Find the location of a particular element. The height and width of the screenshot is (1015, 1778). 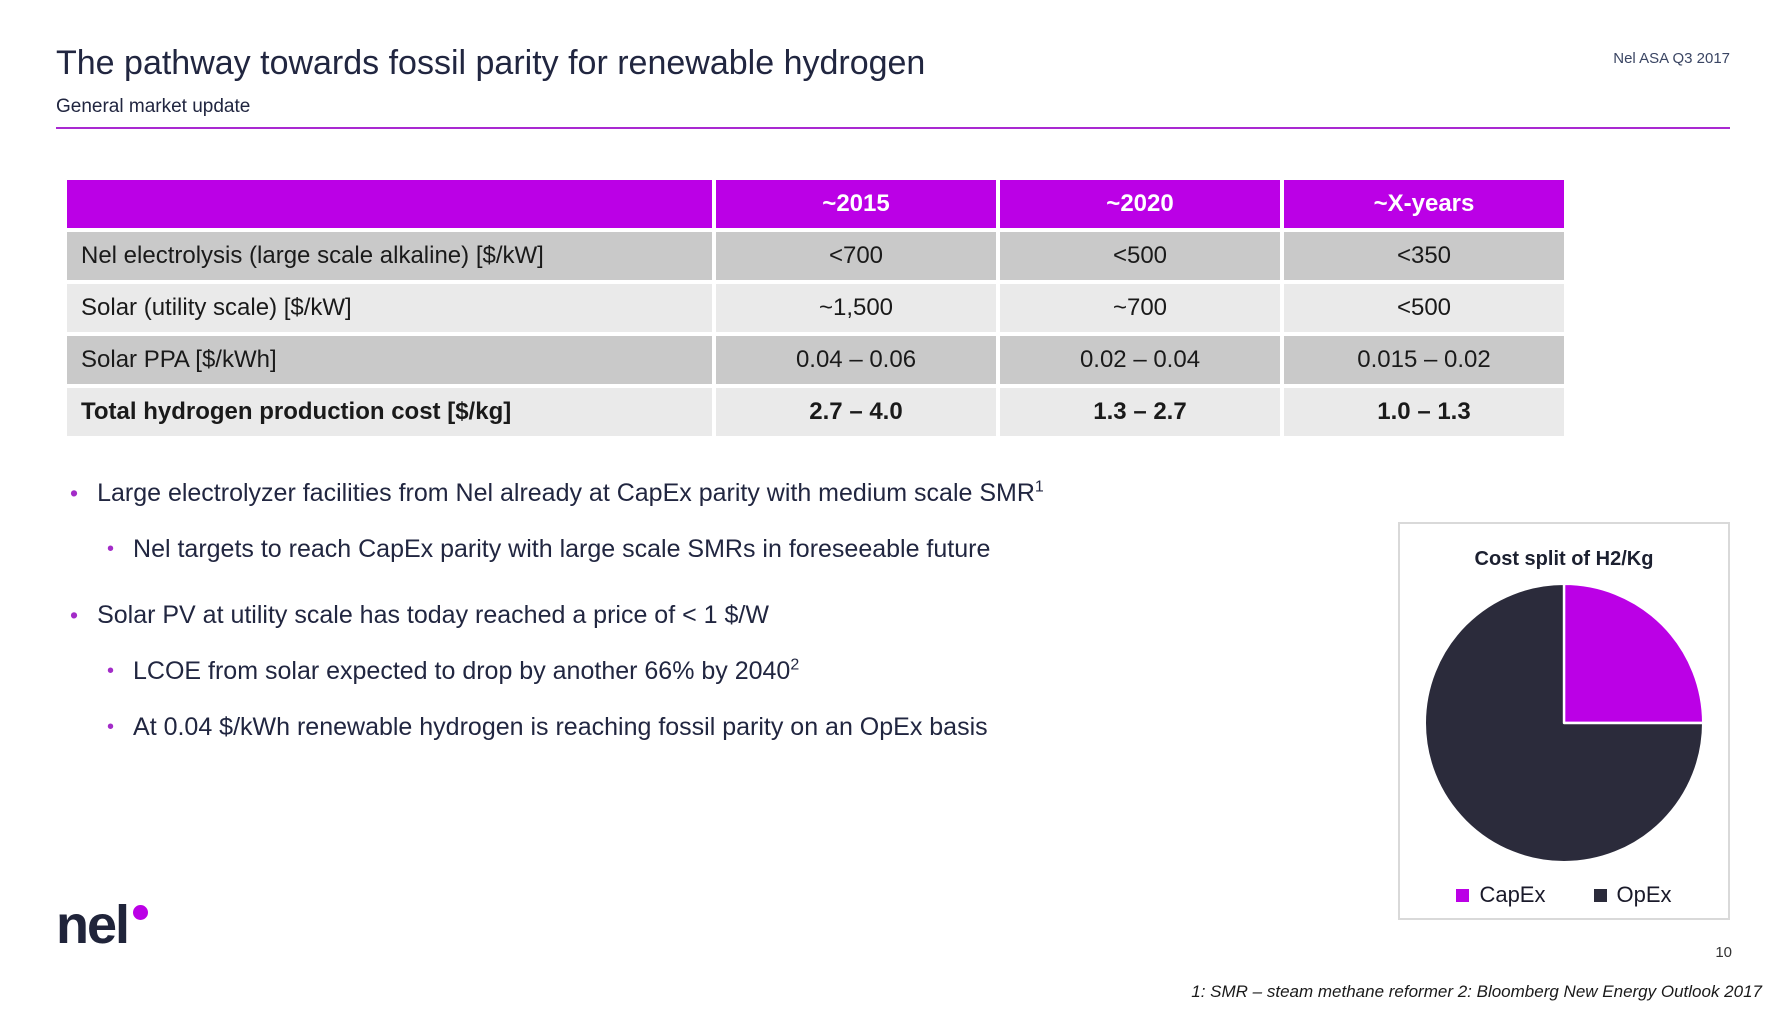

legend-item-opex: OpEx is located at coordinates (1632, 895).